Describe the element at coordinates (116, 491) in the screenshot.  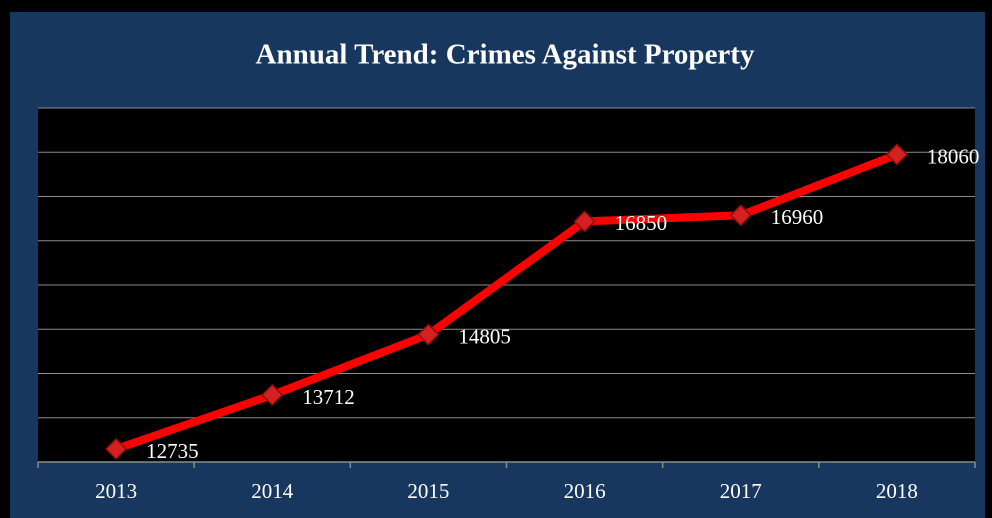
I see `x-tick-label: 2013` at that location.